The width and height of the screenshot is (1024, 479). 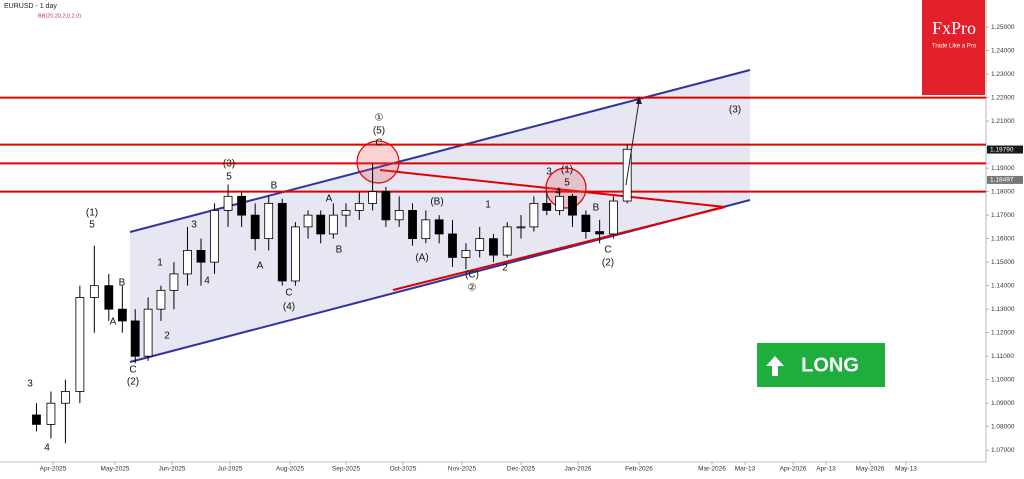 I want to click on y-tick-label: 1.11000, so click(x=1002, y=356).